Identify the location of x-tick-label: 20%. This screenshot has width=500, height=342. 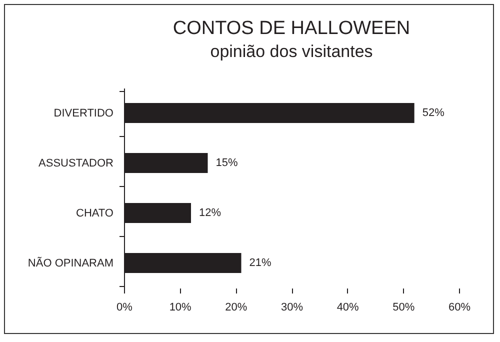
(236, 308).